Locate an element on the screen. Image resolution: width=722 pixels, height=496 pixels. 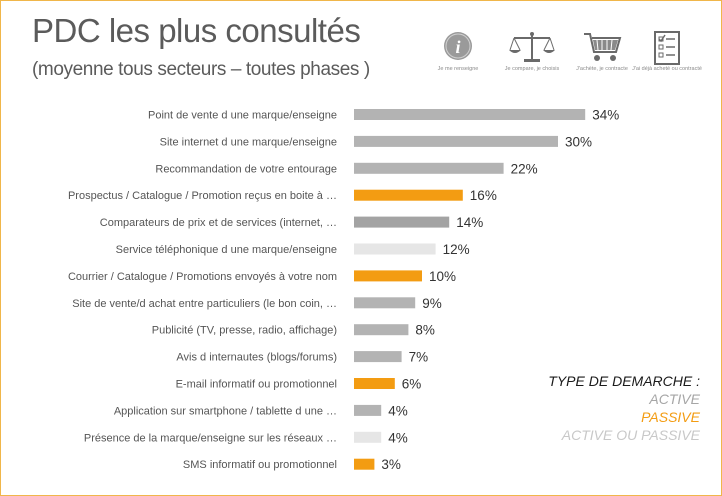
category-label: Site internet d une marque/enseigne is located at coordinates (248, 142).